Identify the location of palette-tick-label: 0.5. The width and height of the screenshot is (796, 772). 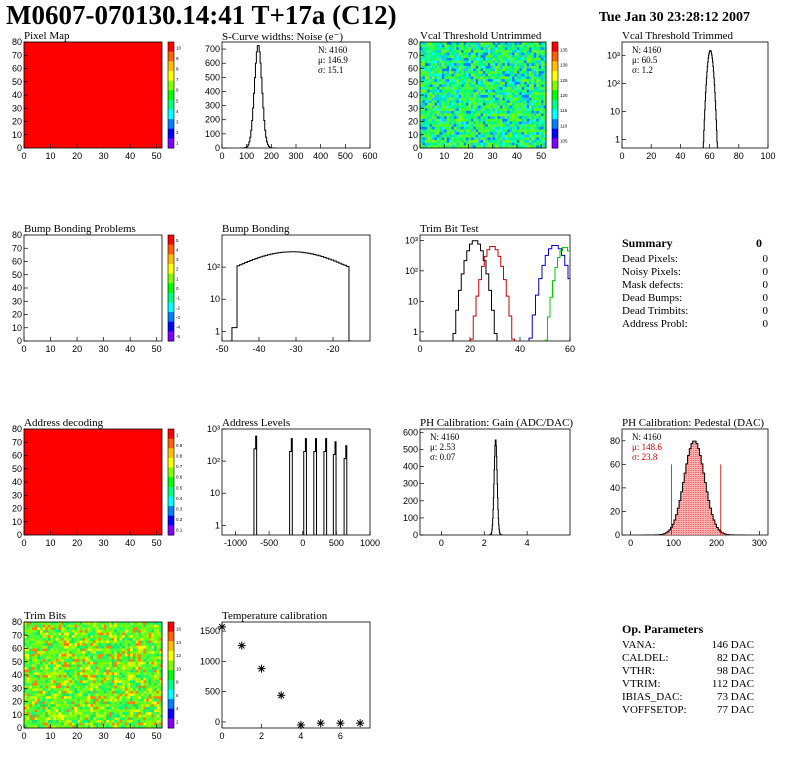
(179, 487).